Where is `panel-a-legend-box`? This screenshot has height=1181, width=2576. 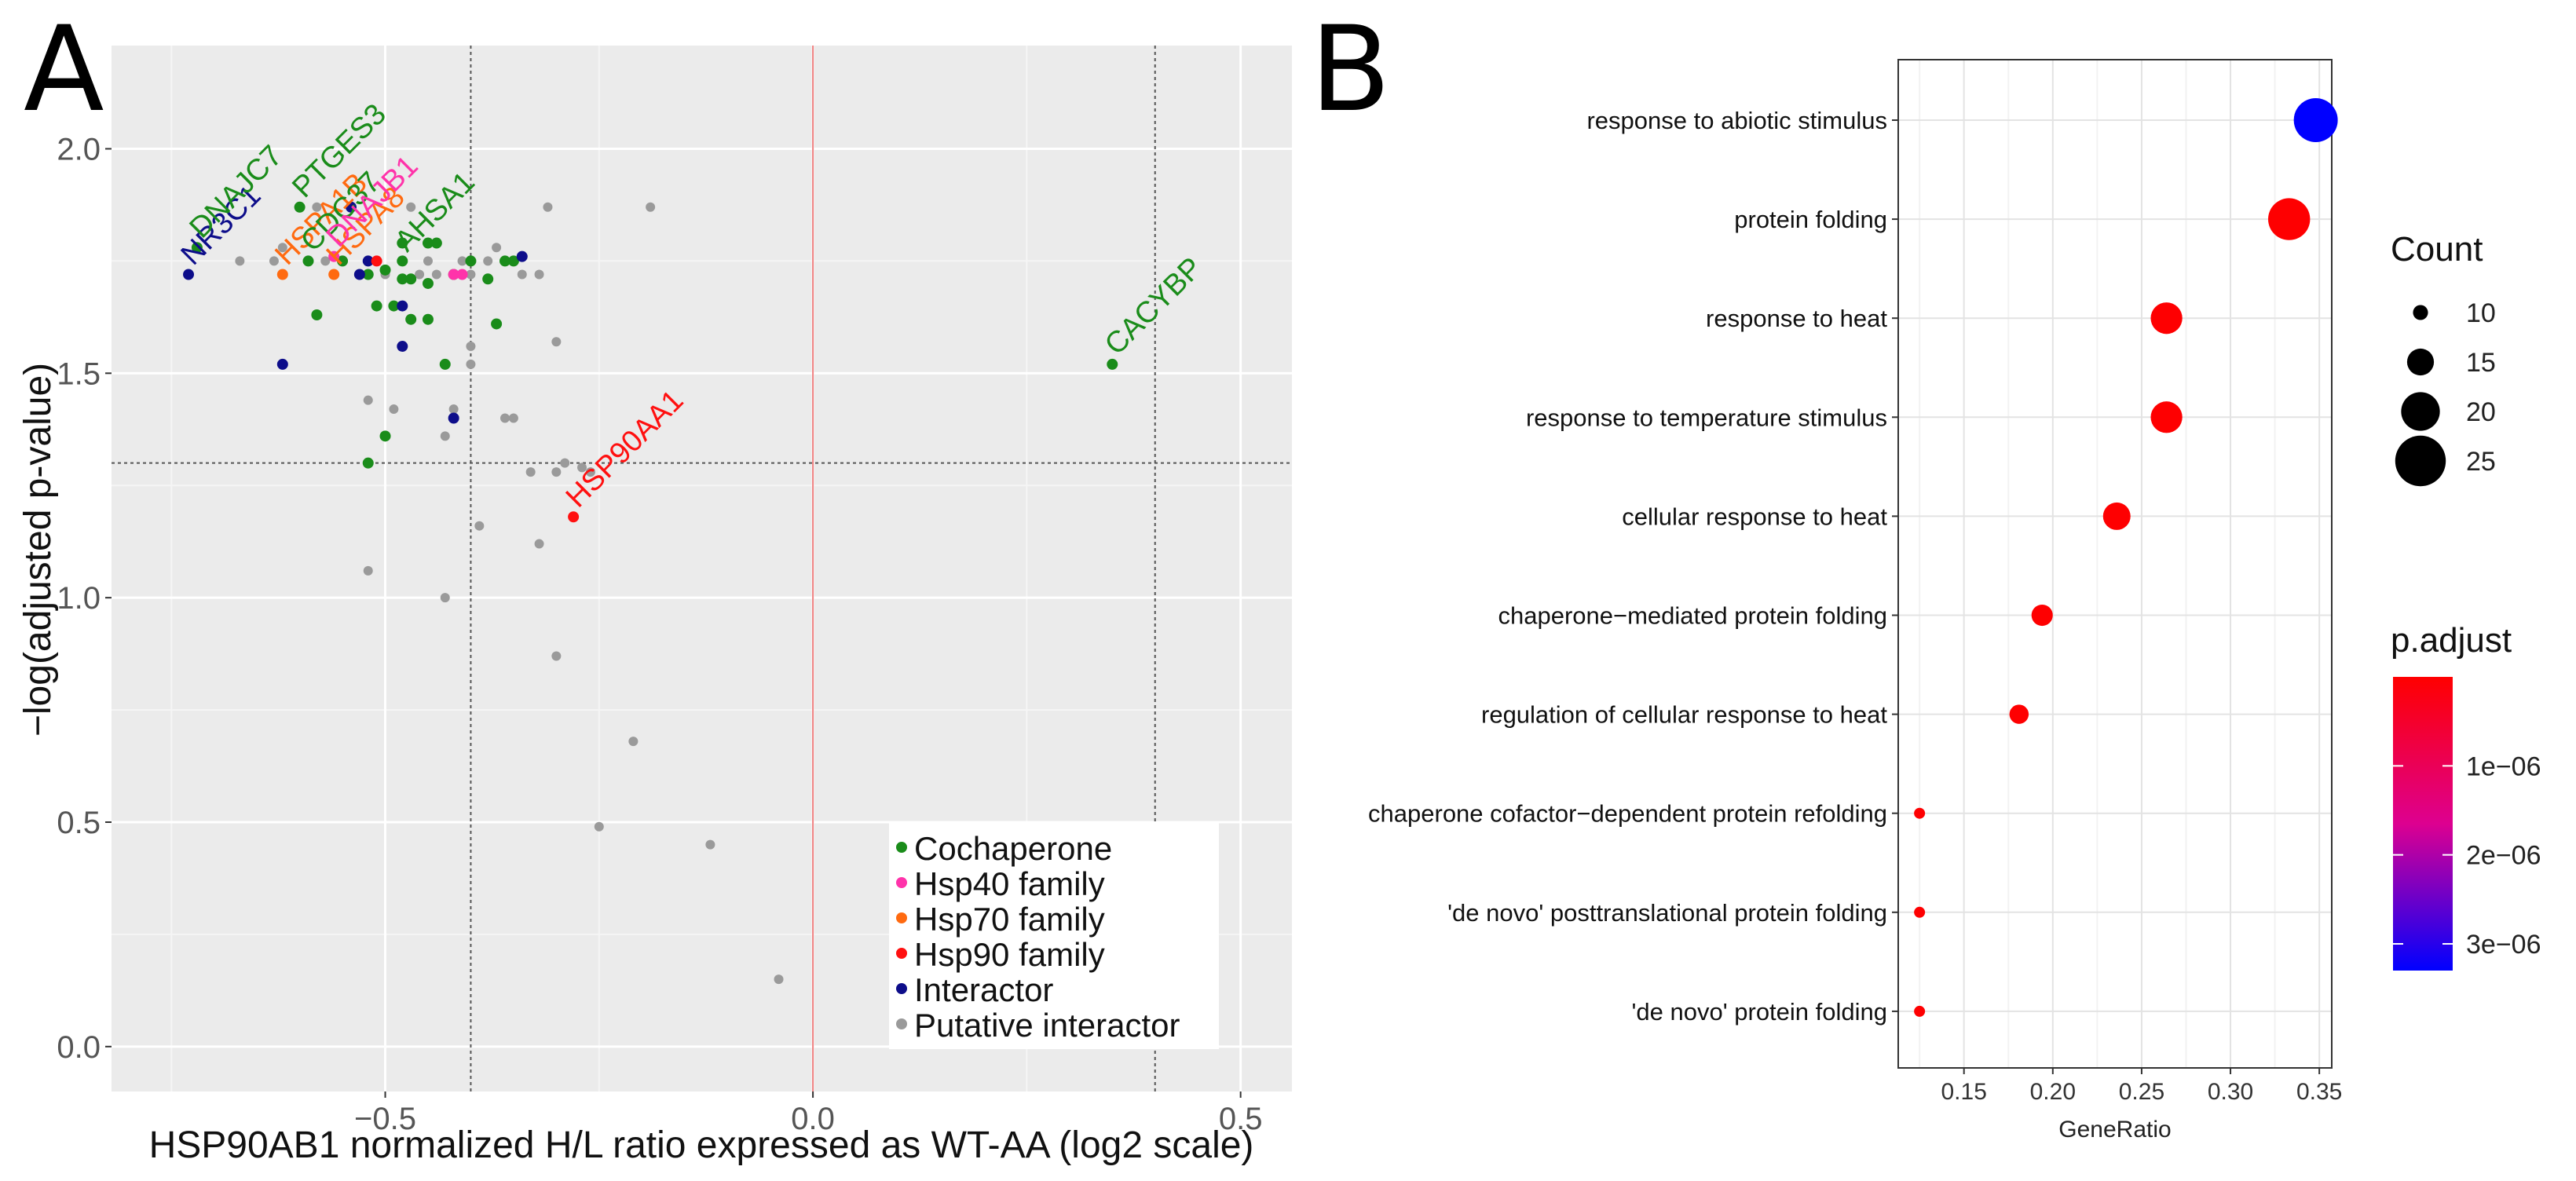 panel-a-legend-box is located at coordinates (1054, 935).